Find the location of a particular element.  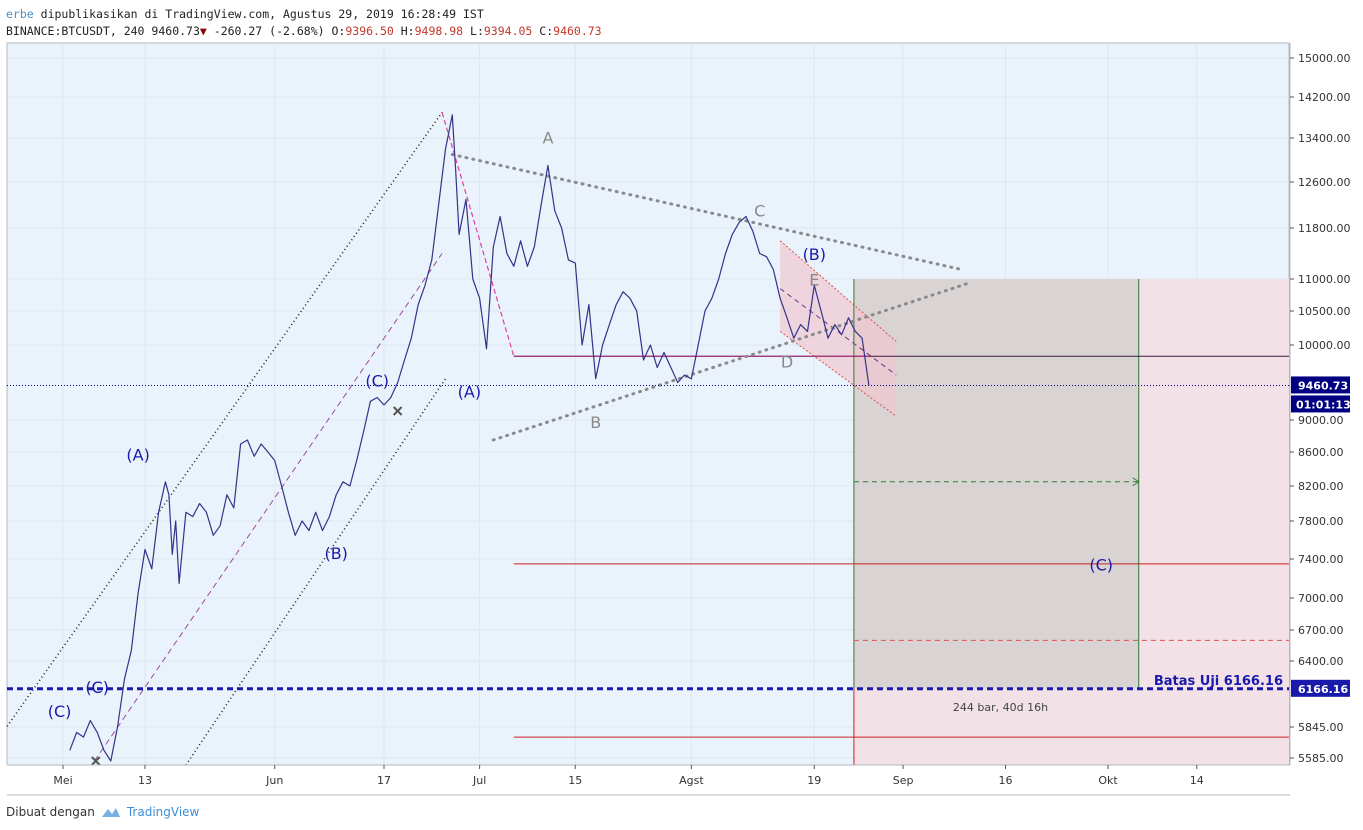

author-name: erbe is located at coordinates (20, 14).